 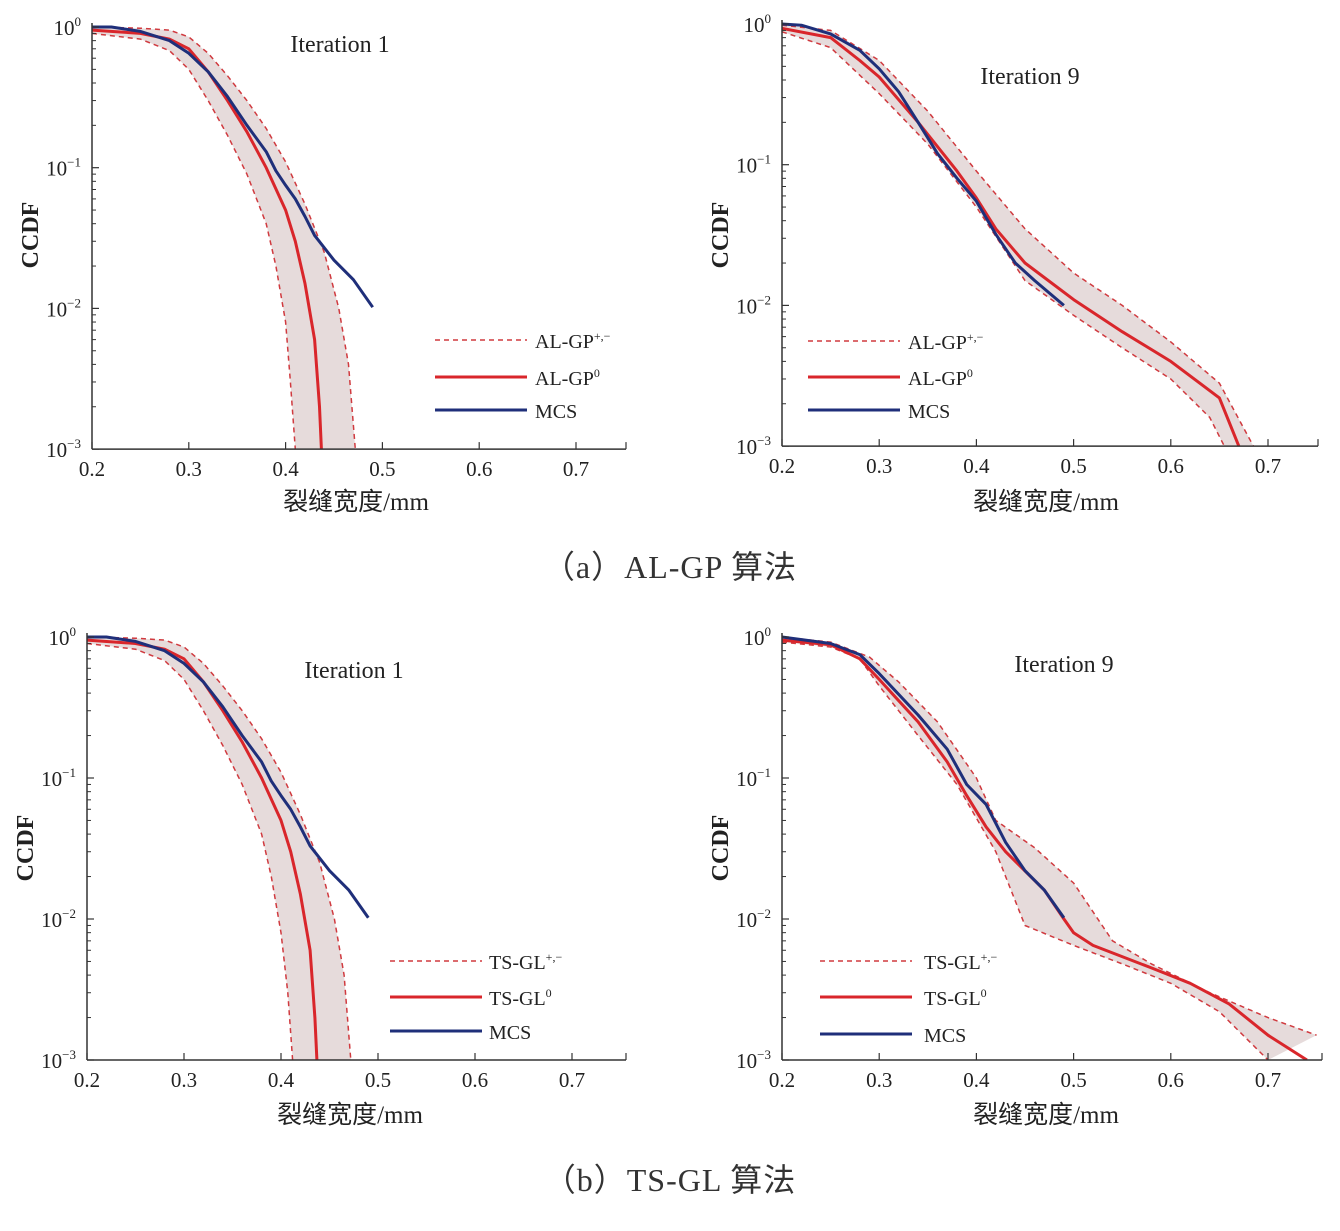 What do you see at coordinates (670, 1180) in the screenshot?
I see `caption-b: （b）TS-GL 算法` at bounding box center [670, 1180].